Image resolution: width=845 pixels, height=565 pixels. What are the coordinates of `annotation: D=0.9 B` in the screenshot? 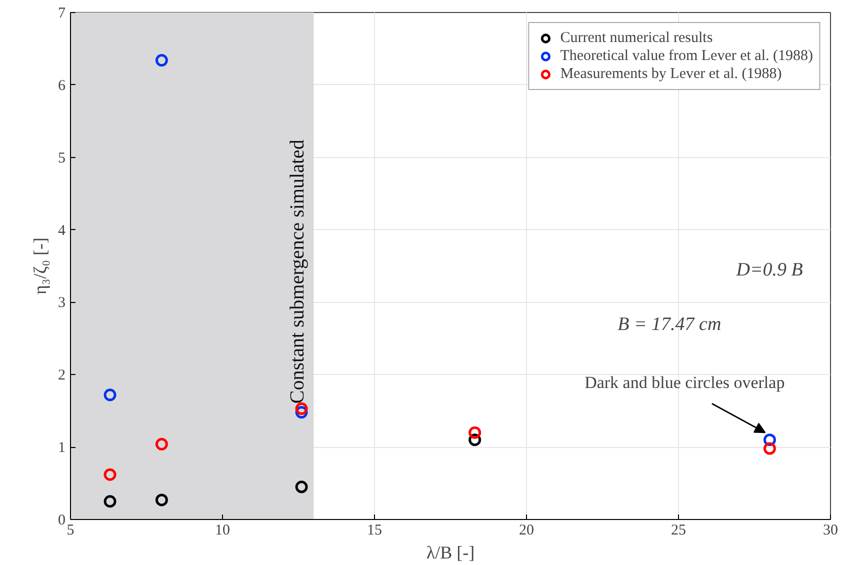 It's located at (769, 269).